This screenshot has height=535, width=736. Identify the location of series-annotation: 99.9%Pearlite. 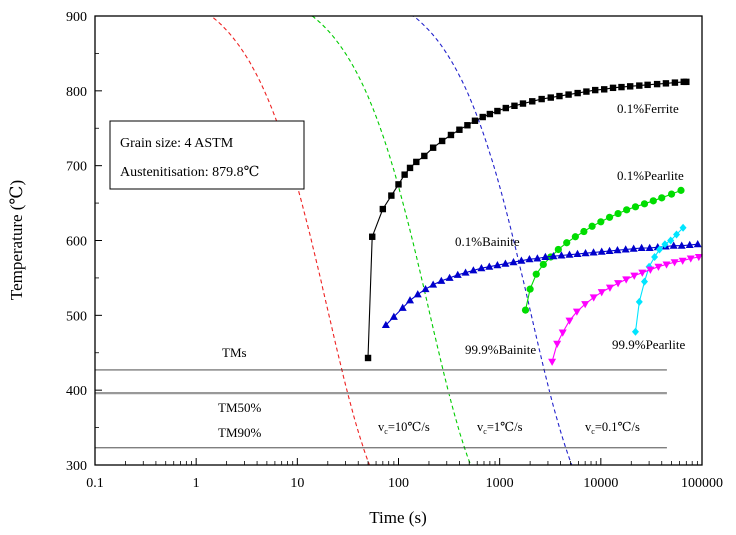
(649, 344).